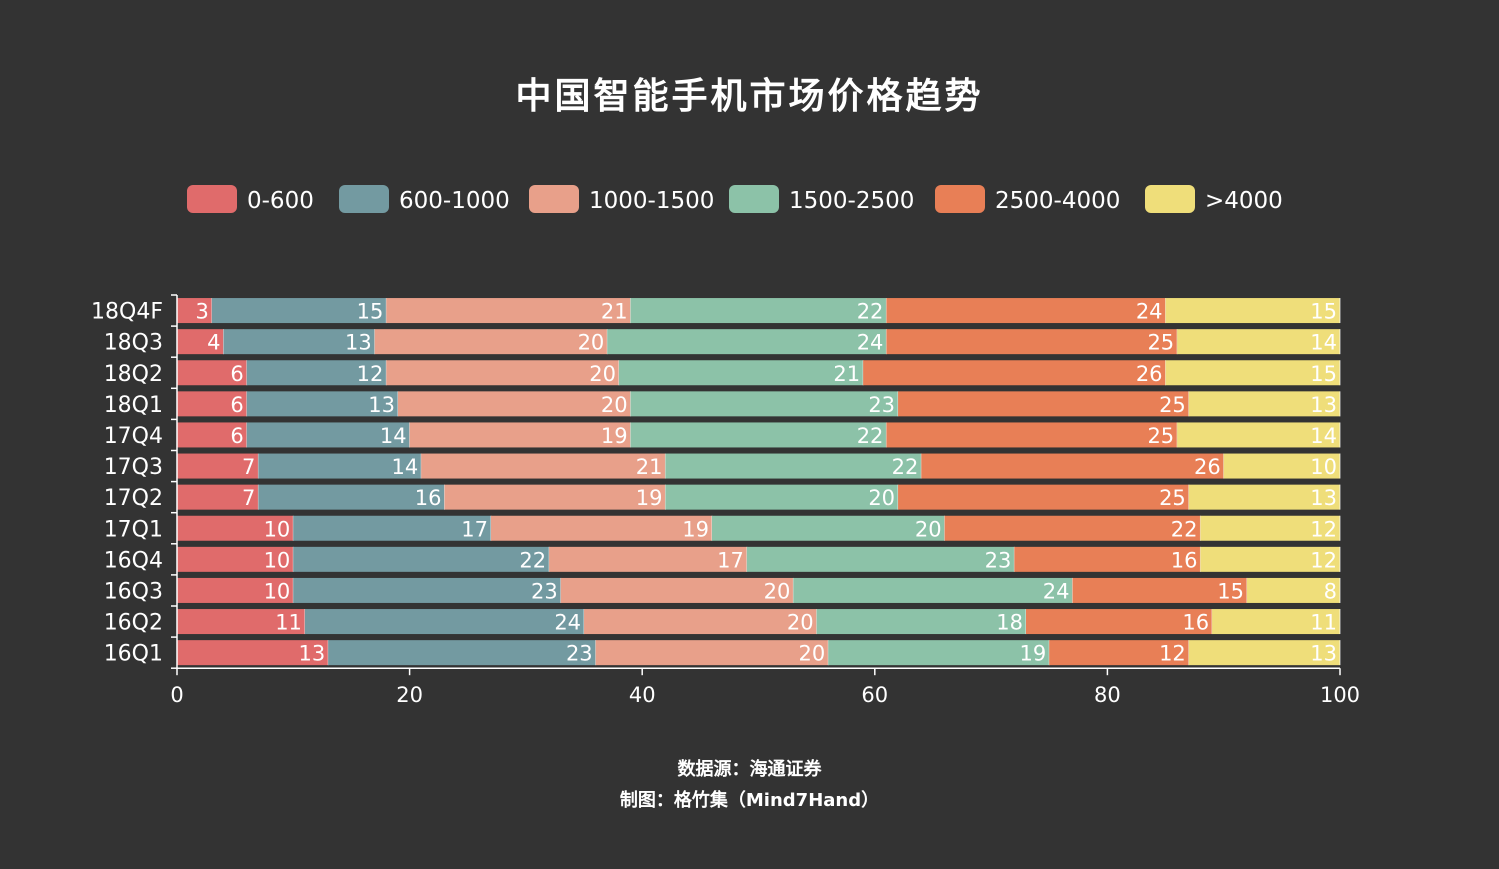 The image size is (1499, 869). Describe the element at coordinates (133, 405) in the screenshot. I see `y-tick-label-3: 18Q1` at that location.